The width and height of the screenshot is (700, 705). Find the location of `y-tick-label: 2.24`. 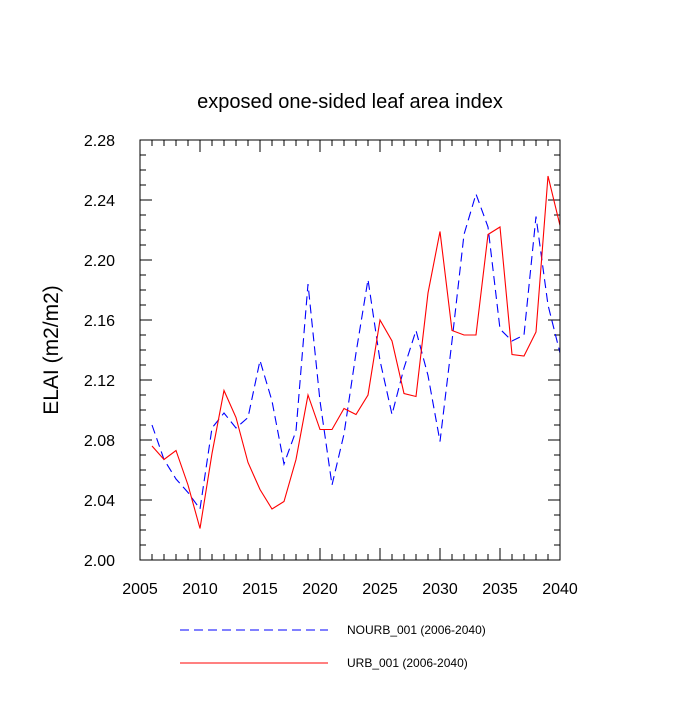

y-tick-label: 2.24 is located at coordinates (99, 201).